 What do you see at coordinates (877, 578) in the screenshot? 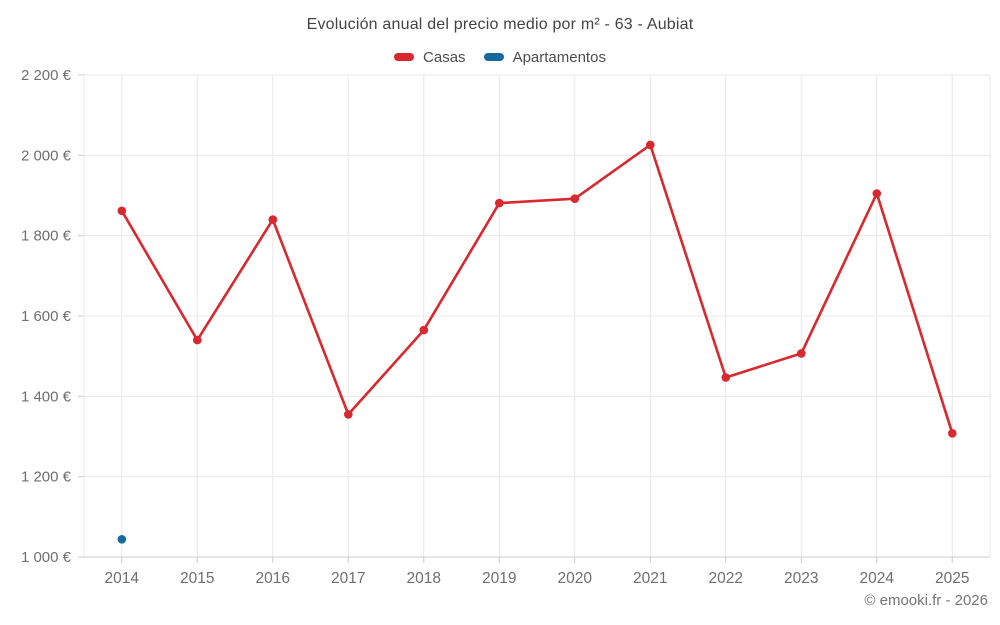
I see `x-axis-tick-label: 2024` at bounding box center [877, 578].